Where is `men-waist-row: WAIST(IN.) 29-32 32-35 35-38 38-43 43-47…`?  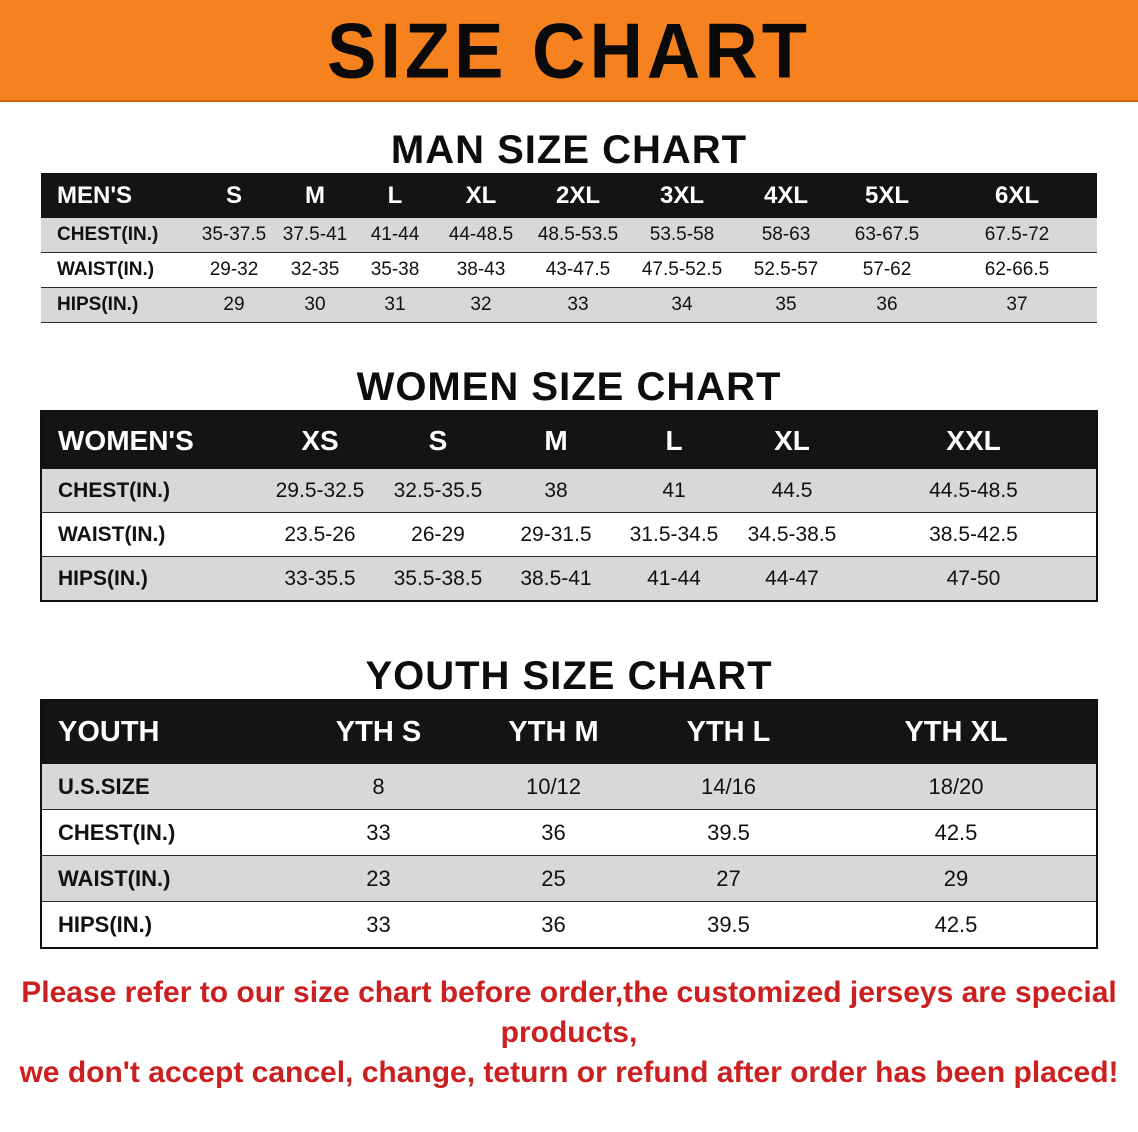 men-waist-row: WAIST(IN.) 29-32 32-35 35-38 38-43 43-47… is located at coordinates (569, 270).